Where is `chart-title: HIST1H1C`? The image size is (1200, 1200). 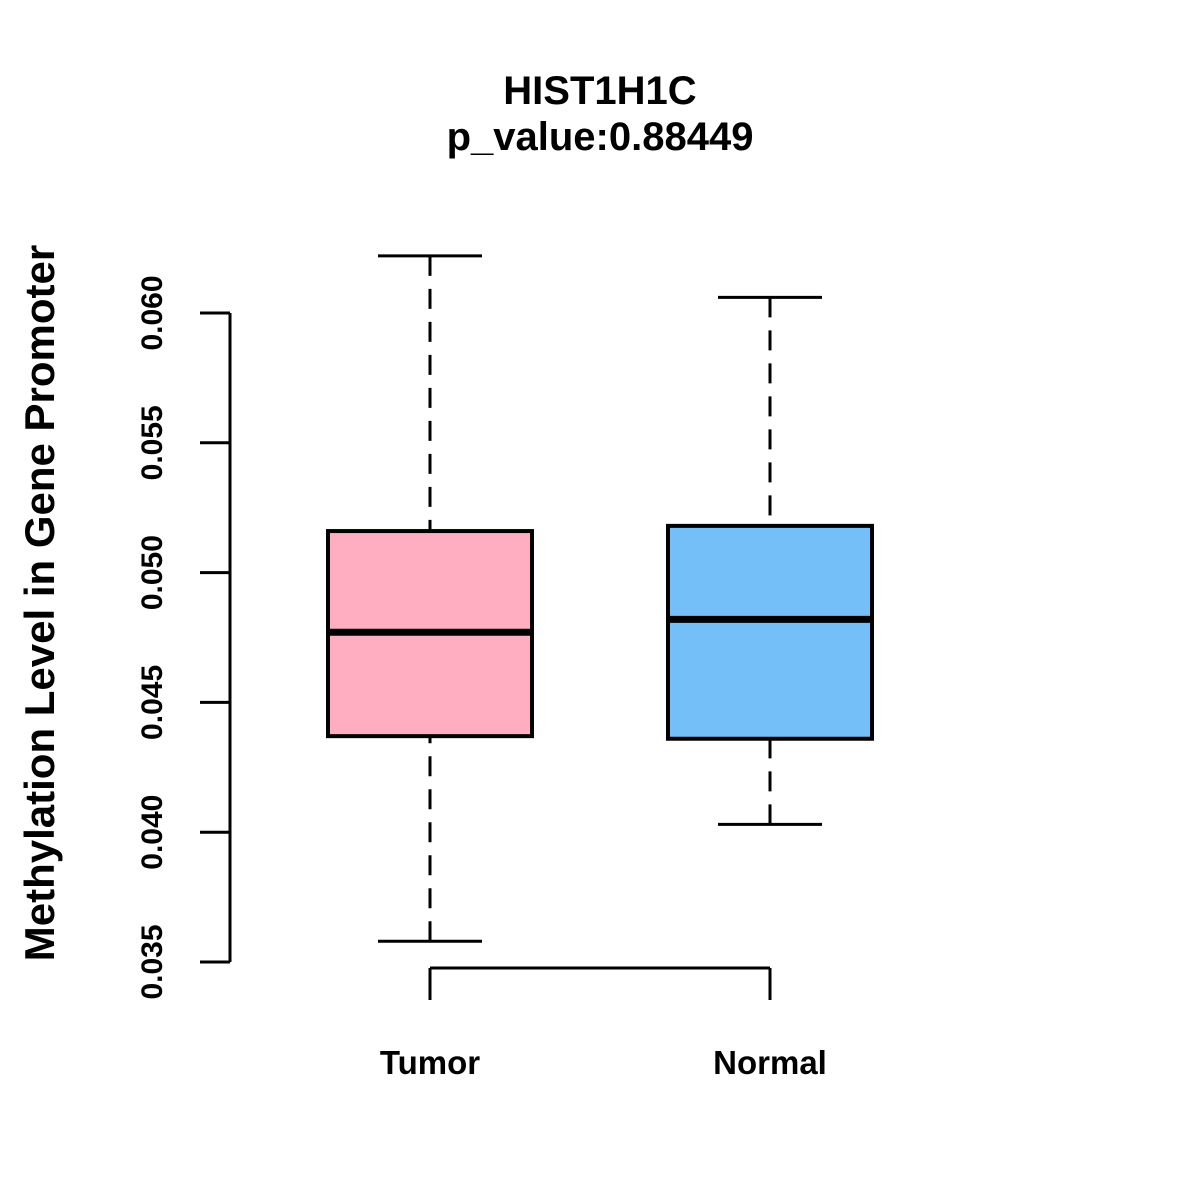 chart-title: HIST1H1C is located at coordinates (600, 91).